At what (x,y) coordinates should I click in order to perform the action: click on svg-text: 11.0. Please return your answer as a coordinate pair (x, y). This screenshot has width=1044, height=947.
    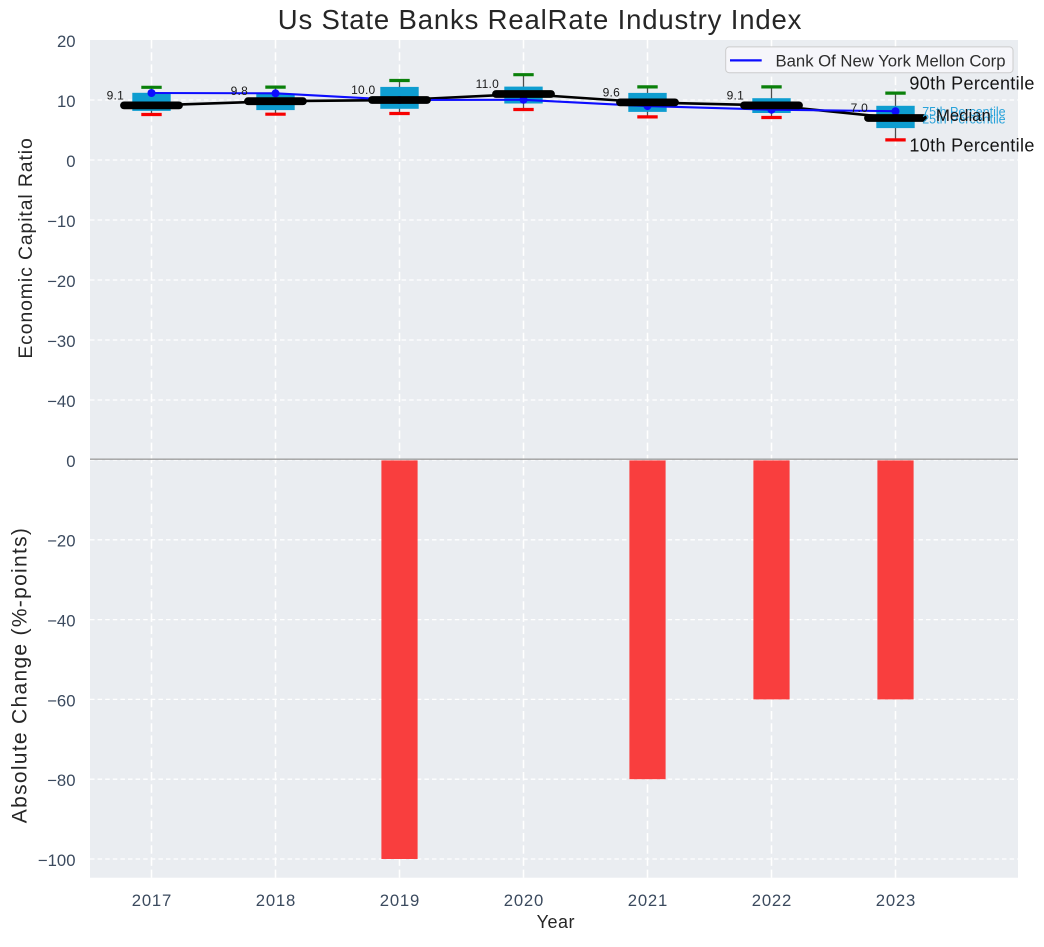
    Looking at the image, I should click on (488, 84).